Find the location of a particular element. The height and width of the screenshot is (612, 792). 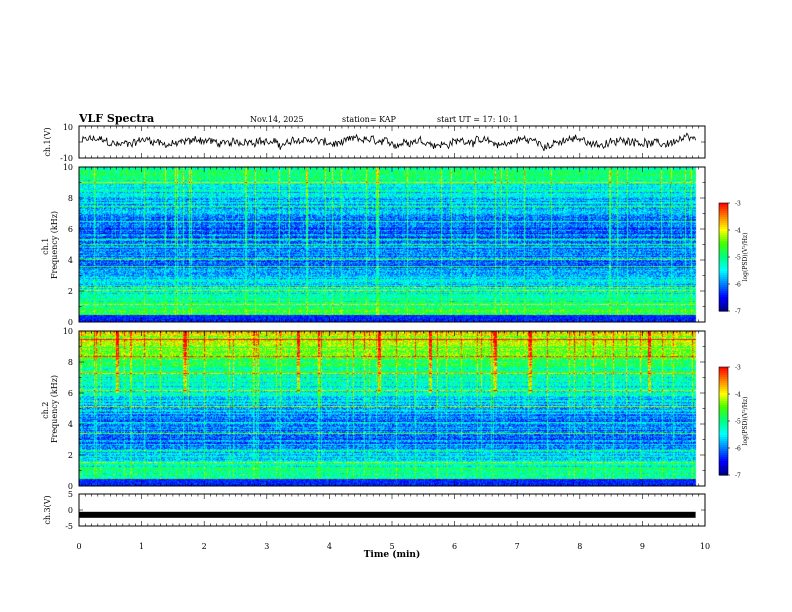

x-tick-label: 9 is located at coordinates (642, 546).